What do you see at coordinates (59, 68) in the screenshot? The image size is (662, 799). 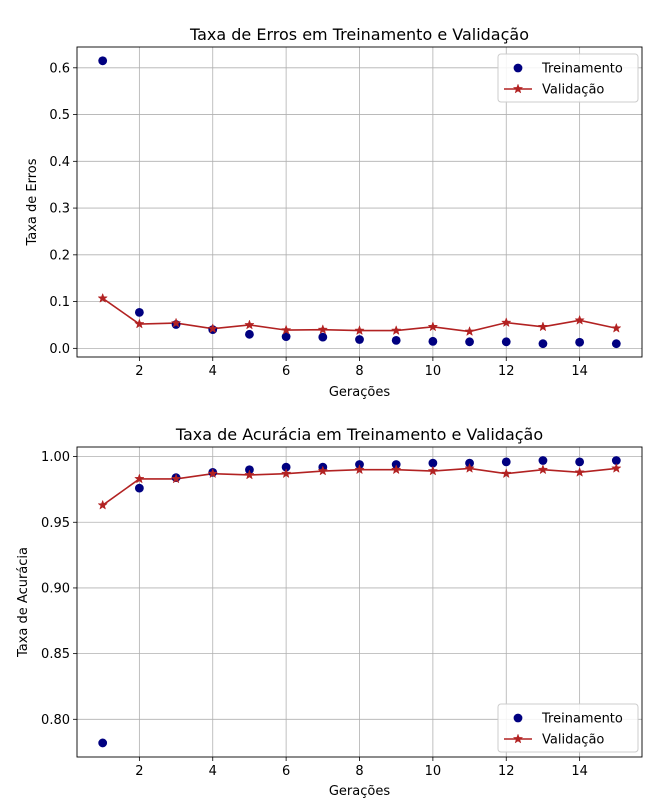 I see `y-tick-label: 0.6` at bounding box center [59, 68].